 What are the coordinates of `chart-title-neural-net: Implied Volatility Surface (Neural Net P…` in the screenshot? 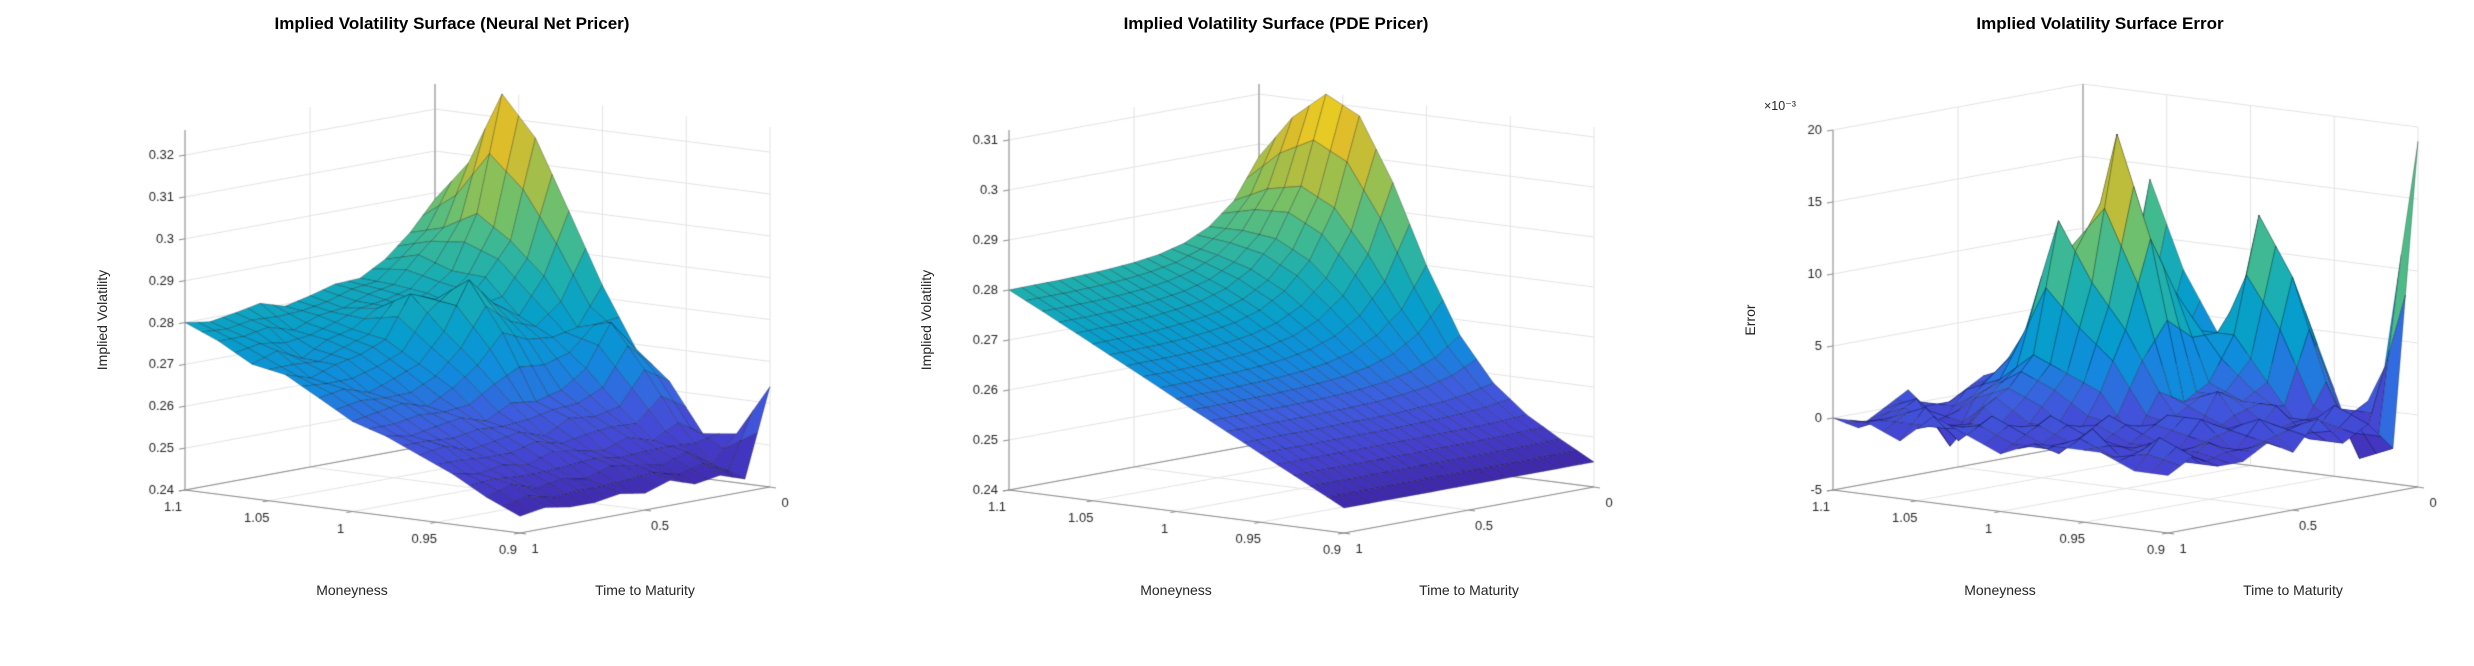 It's located at (452, 23).